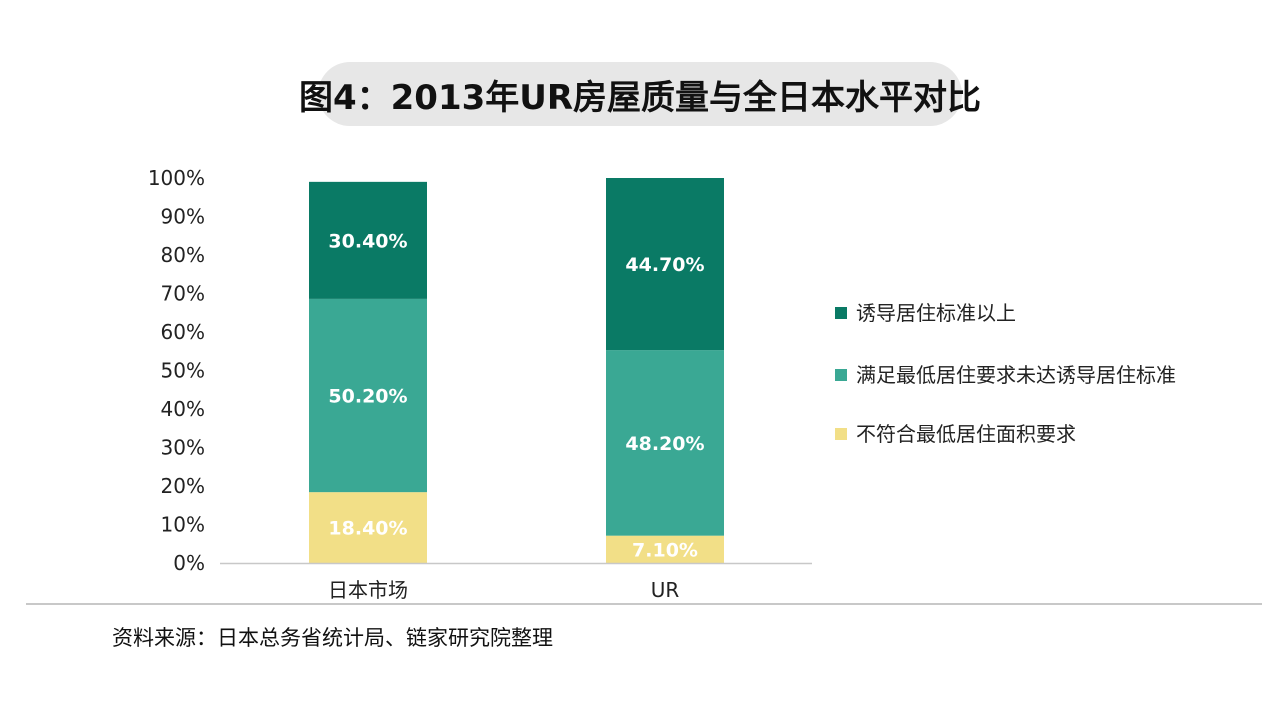 The image size is (1280, 720). Describe the element at coordinates (183, 371) in the screenshot. I see `y-tick-label: 50%` at that location.